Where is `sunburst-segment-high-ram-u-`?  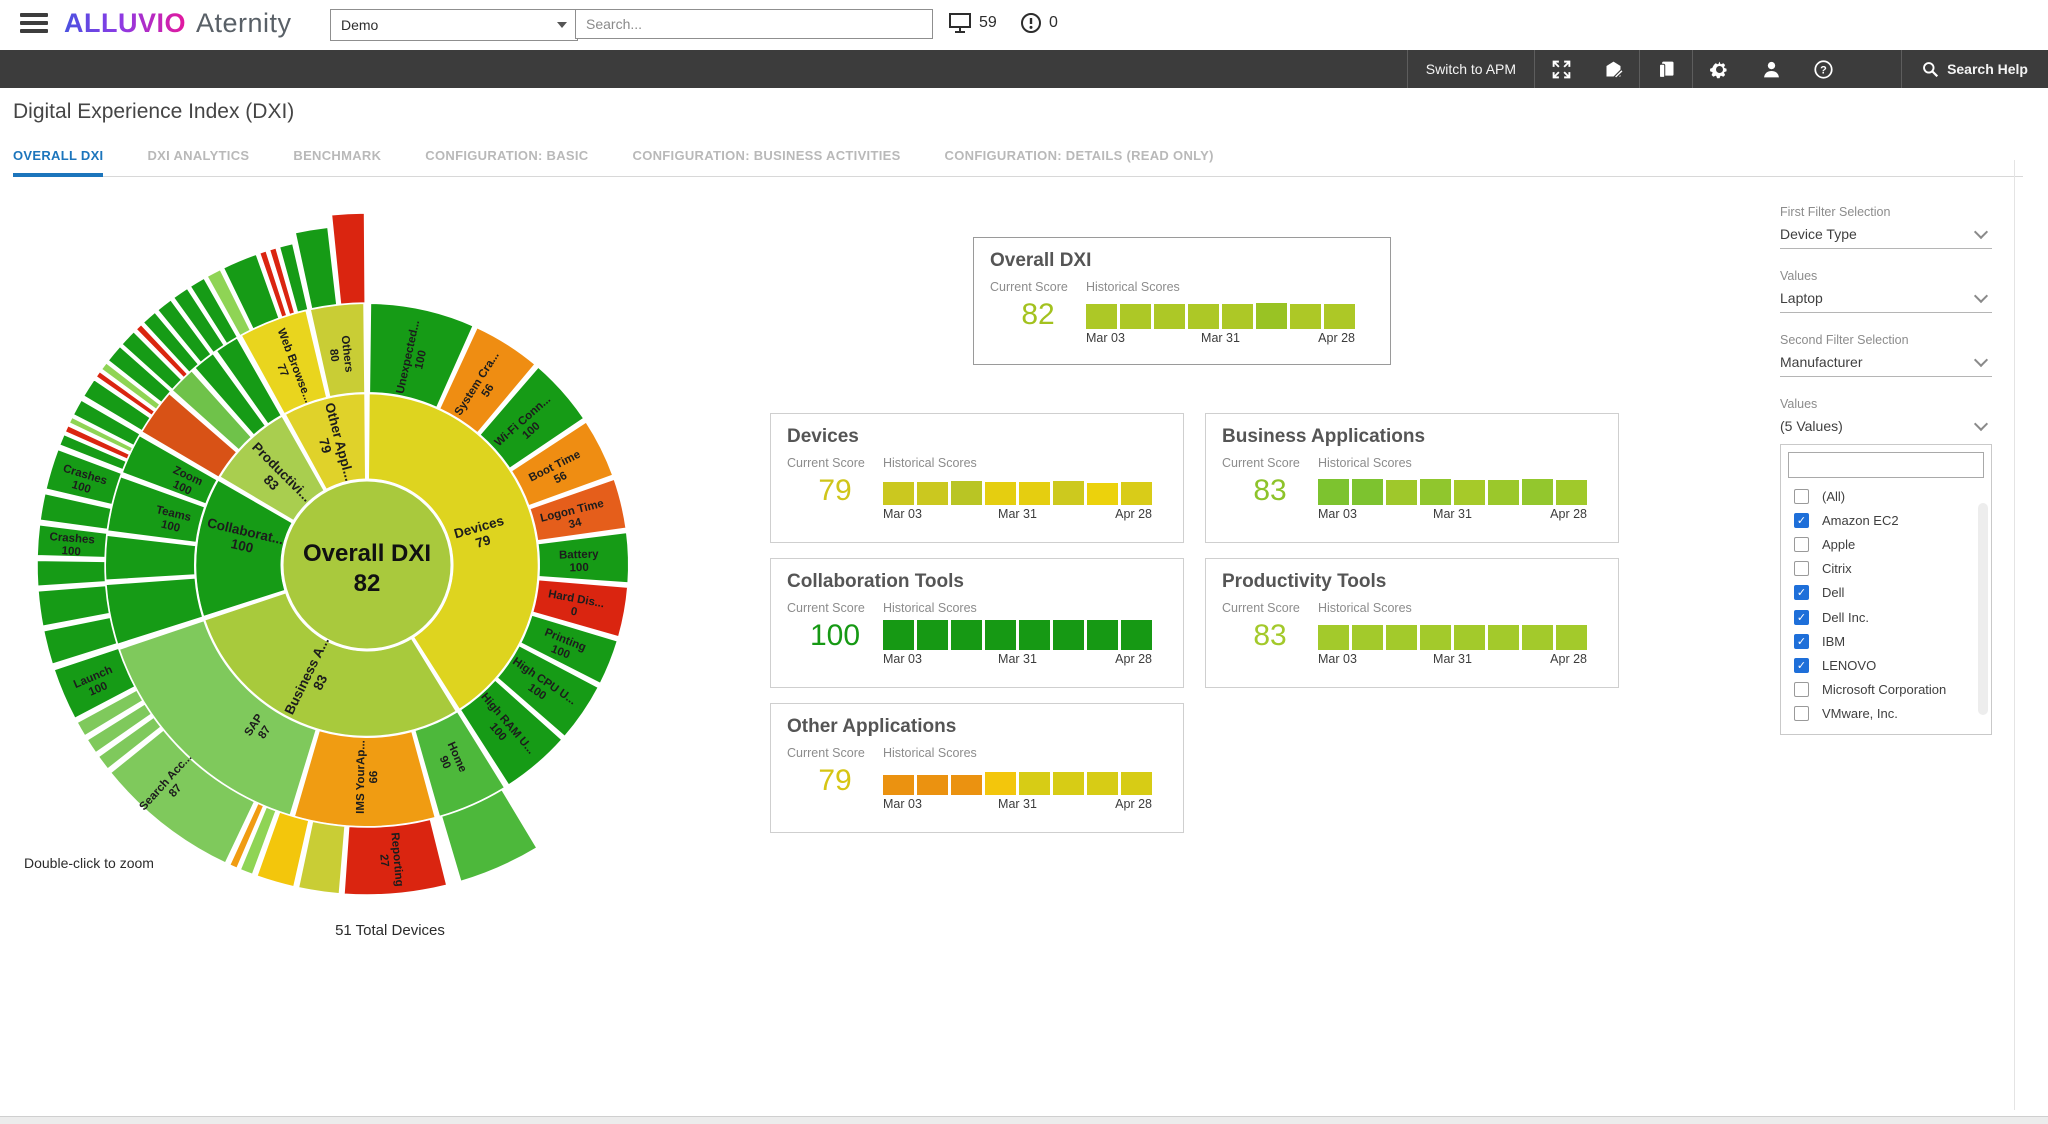
sunburst-segment-high-ram-u- is located at coordinates (511, 732).